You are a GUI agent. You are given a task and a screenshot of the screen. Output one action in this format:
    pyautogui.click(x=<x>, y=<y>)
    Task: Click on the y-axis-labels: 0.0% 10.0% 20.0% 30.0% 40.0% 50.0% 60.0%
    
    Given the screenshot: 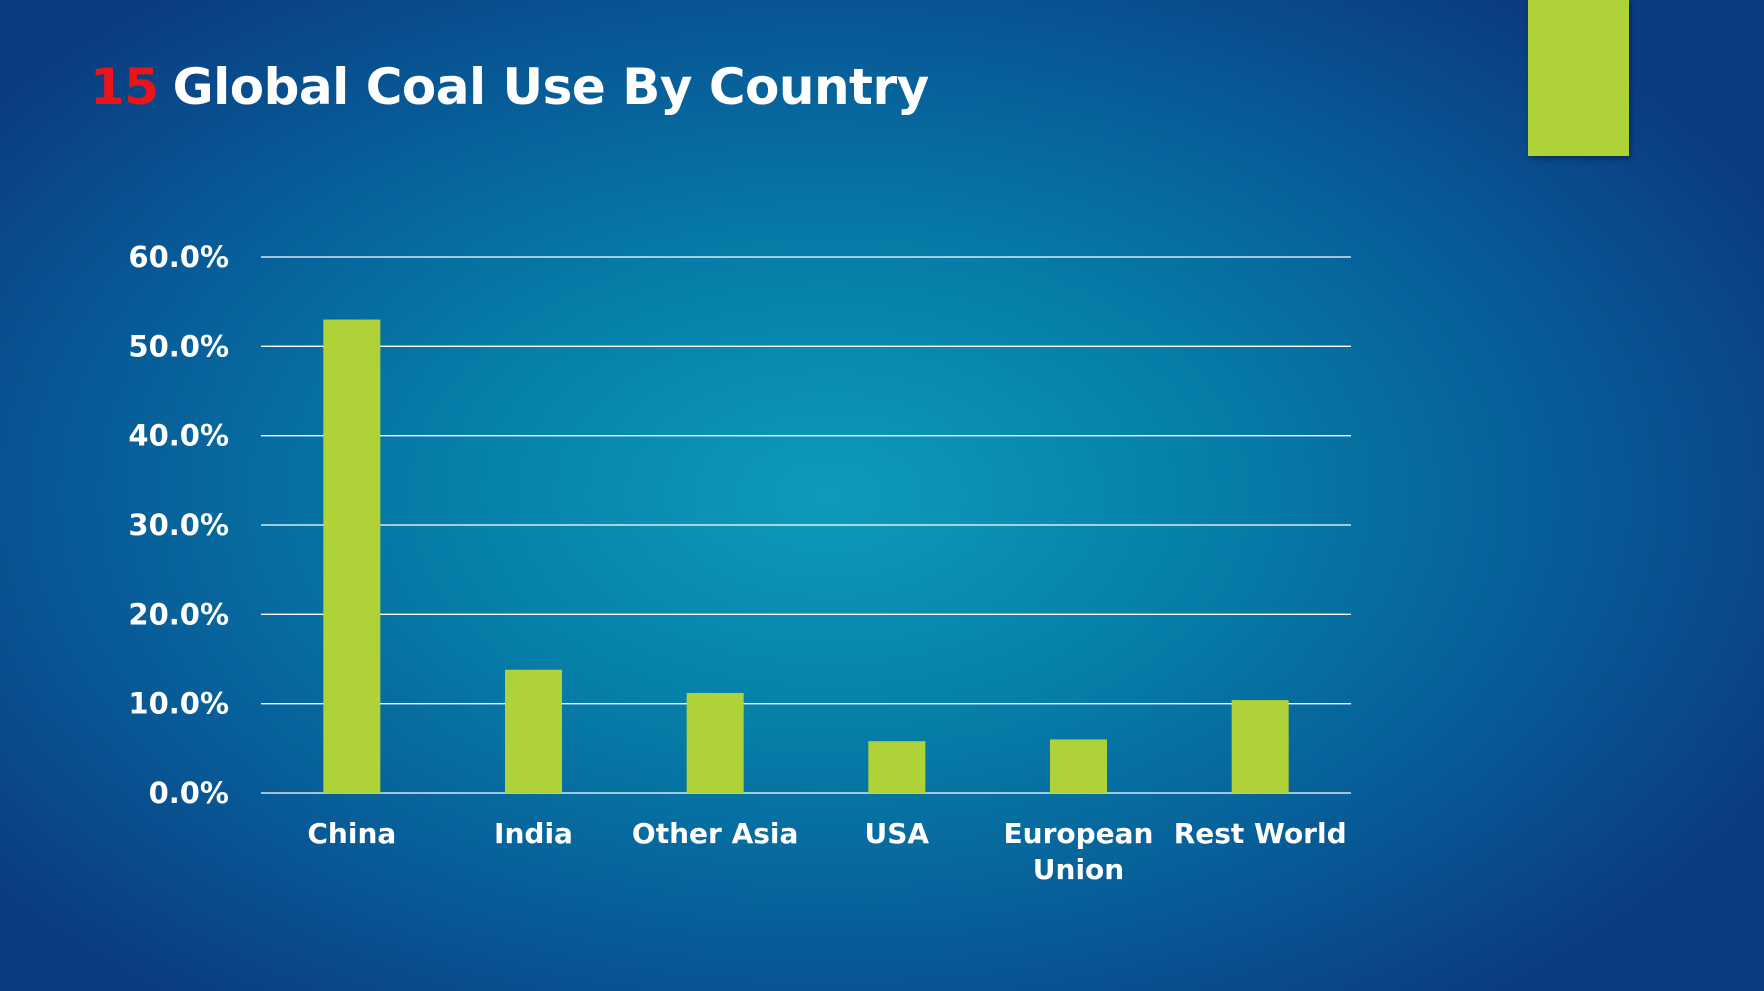 What is the action you would take?
    pyautogui.click(x=178, y=525)
    